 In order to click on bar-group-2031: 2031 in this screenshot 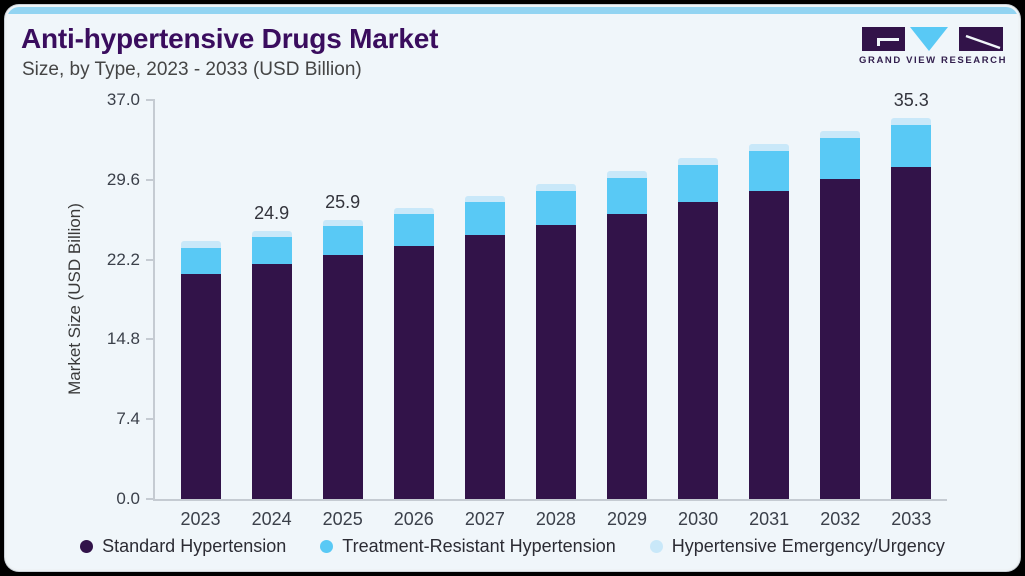, I will do `click(769, 336)`.